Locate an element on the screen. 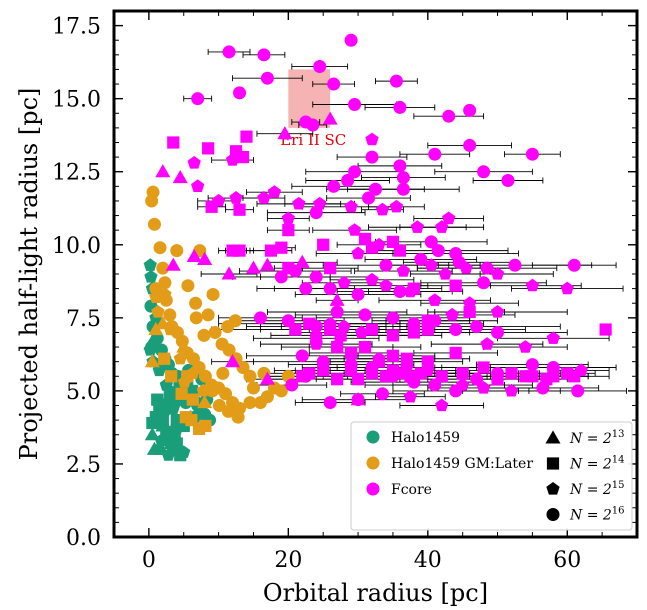 This screenshot has width=647, height=610. legend-frame is located at coordinates (491, 476).